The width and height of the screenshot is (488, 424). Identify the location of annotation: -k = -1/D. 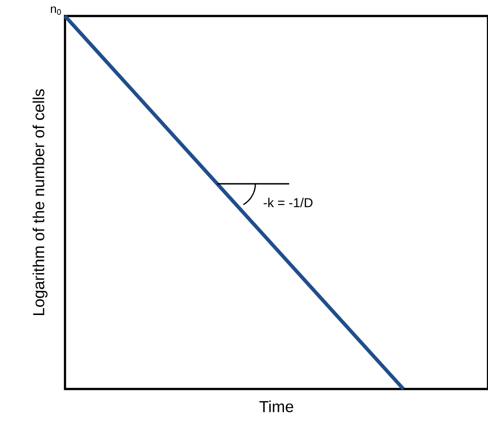
(288, 203).